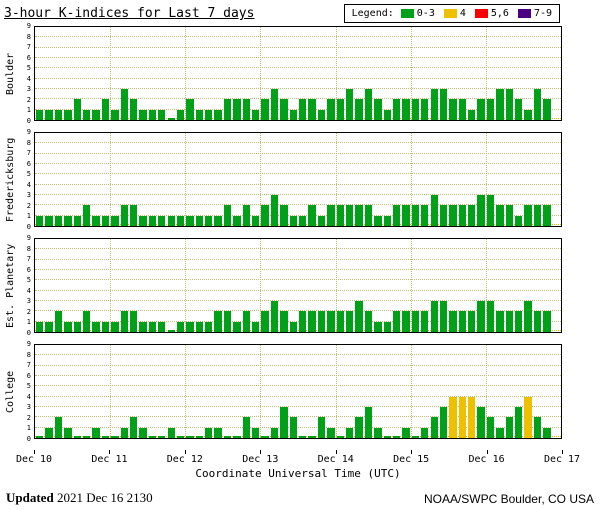 This screenshot has width=600, height=510. I want to click on y-tick-label: 6, so click(28, 57).